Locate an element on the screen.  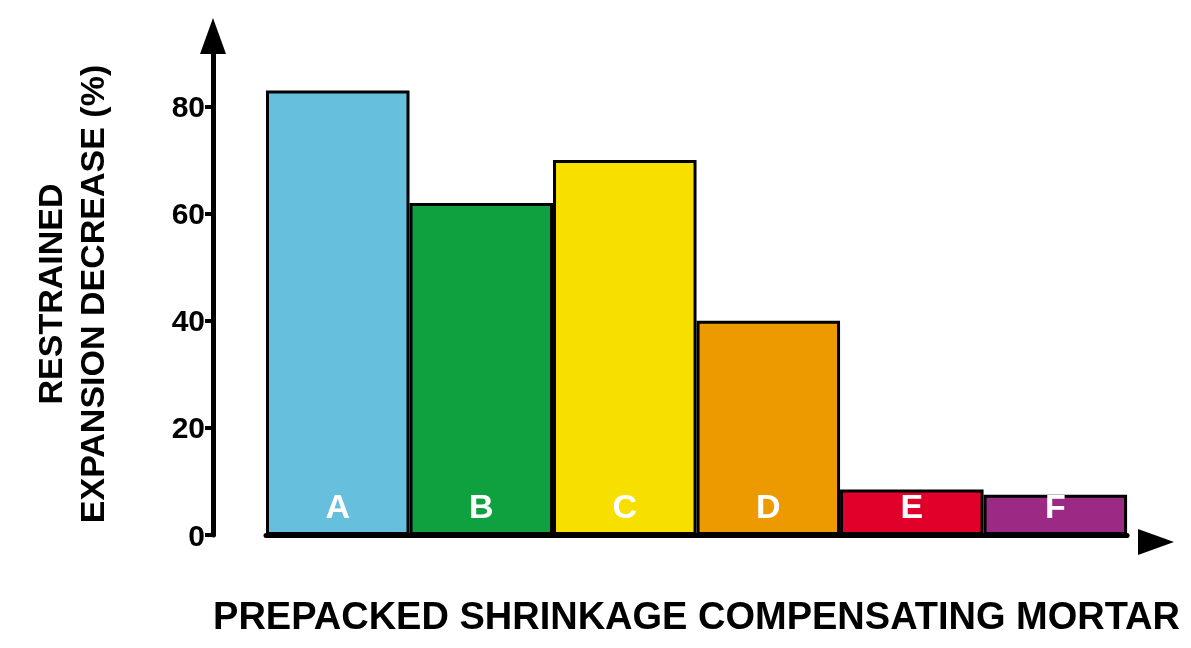
x-tick-label: A is located at coordinates (338, 506).